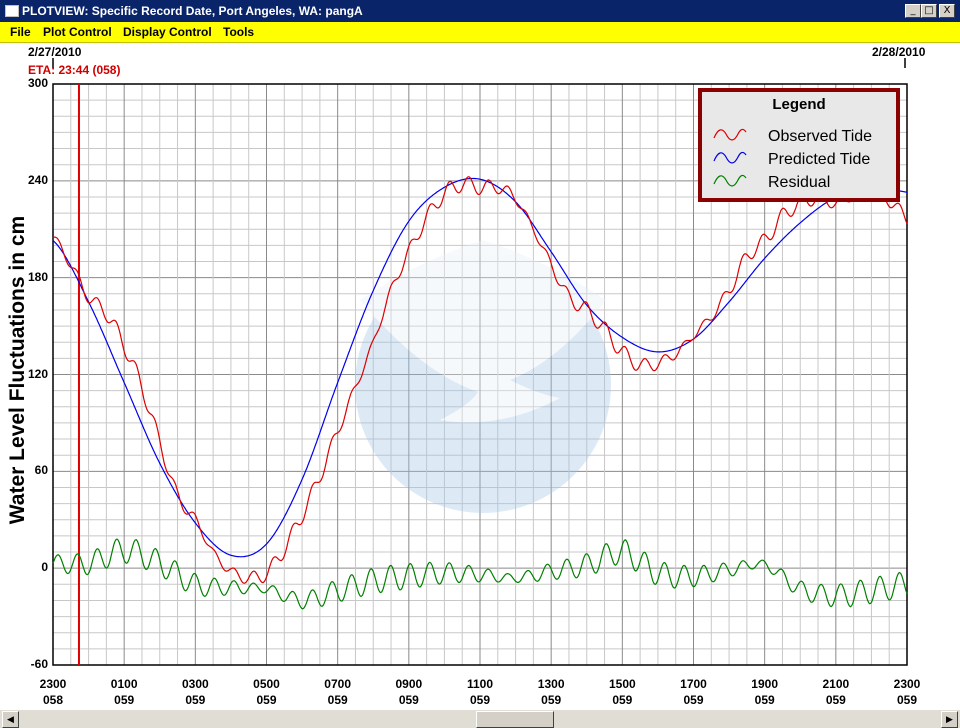 The height and width of the screenshot is (728, 960). I want to click on scroll-thumb, so click(515, 719).